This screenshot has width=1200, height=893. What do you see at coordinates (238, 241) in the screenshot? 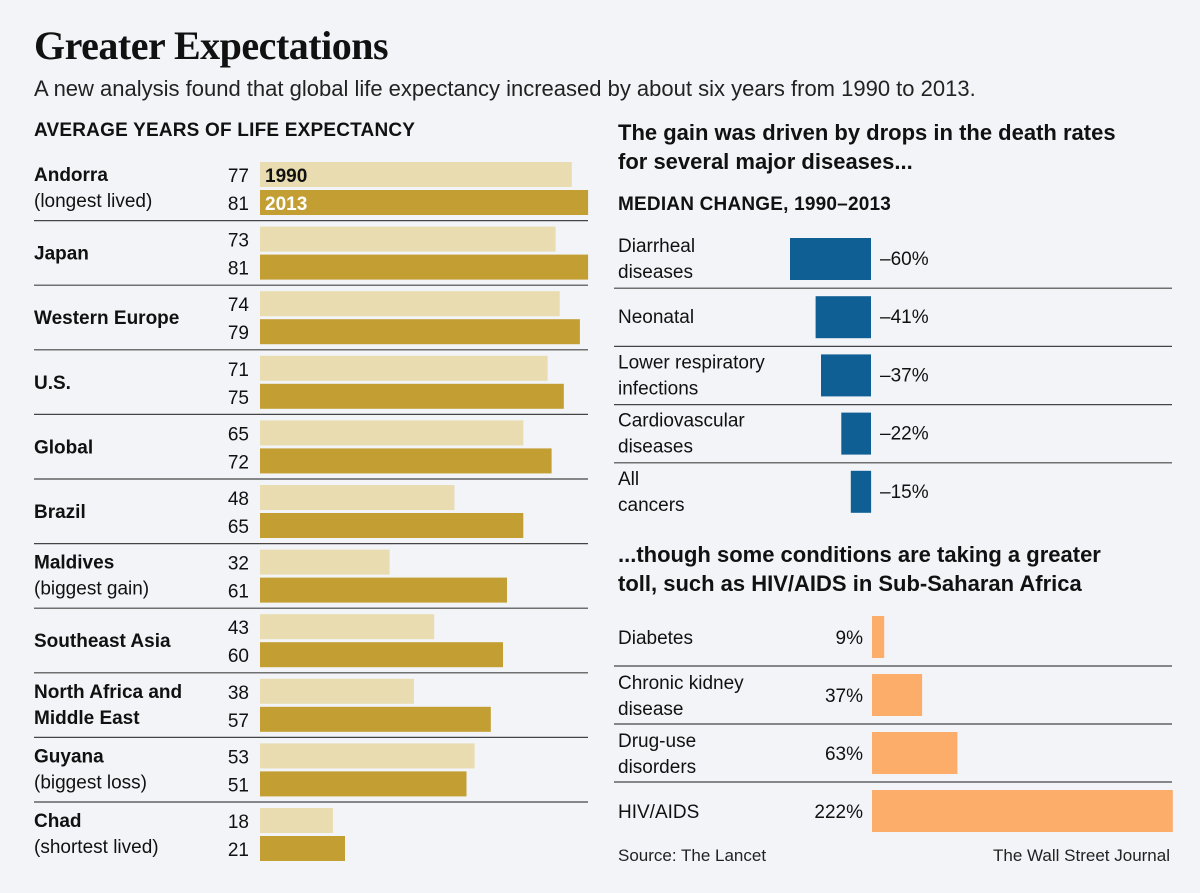
I see `value-label-1990: 73` at bounding box center [238, 241].